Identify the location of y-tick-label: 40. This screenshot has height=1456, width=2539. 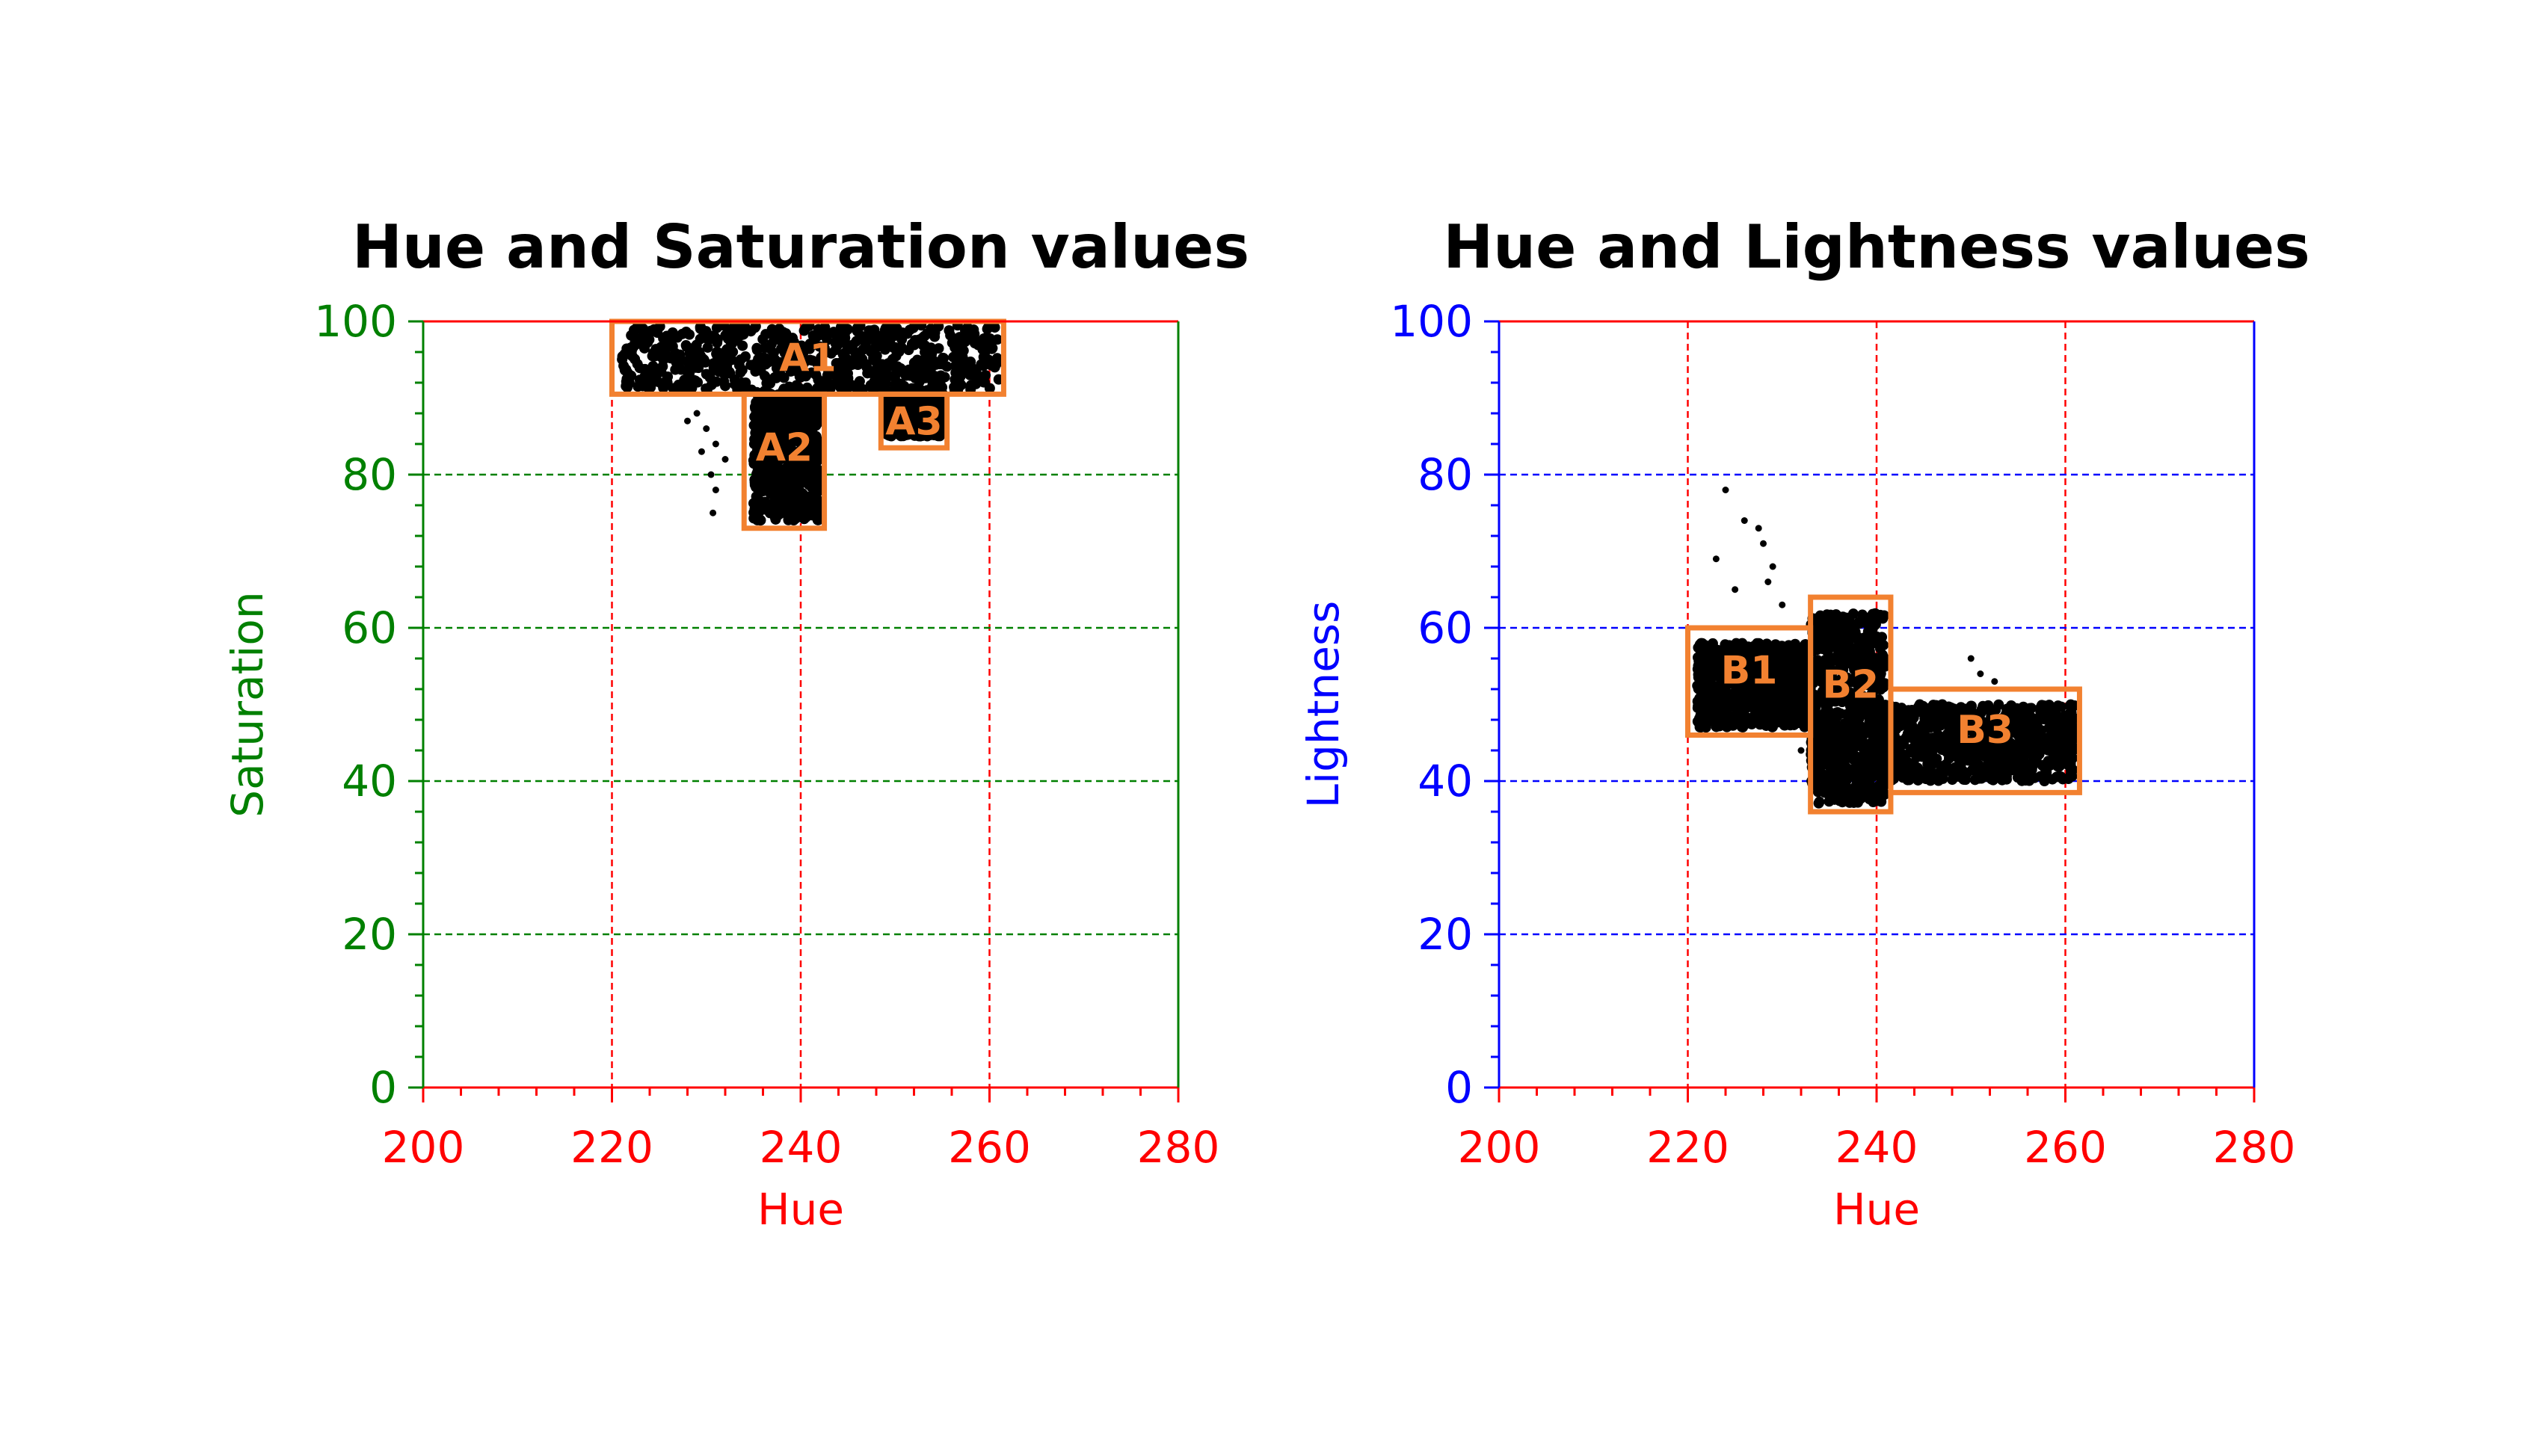
(1445, 781).